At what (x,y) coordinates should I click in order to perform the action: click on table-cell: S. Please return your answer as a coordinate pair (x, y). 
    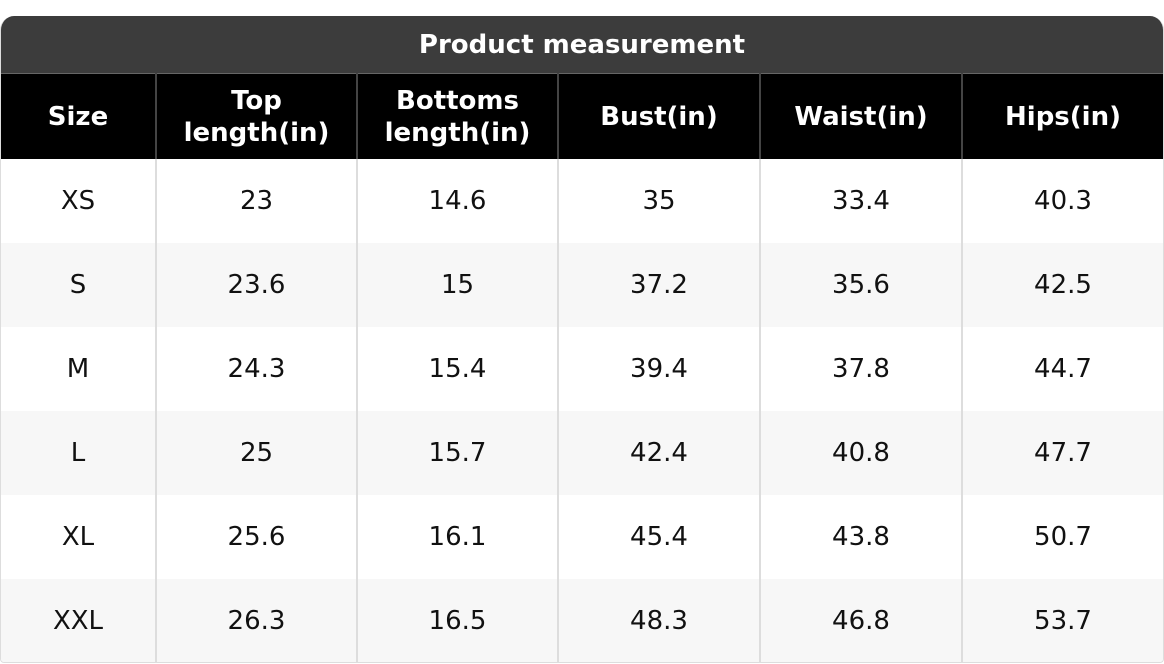
    Looking at the image, I should click on (78, 285).